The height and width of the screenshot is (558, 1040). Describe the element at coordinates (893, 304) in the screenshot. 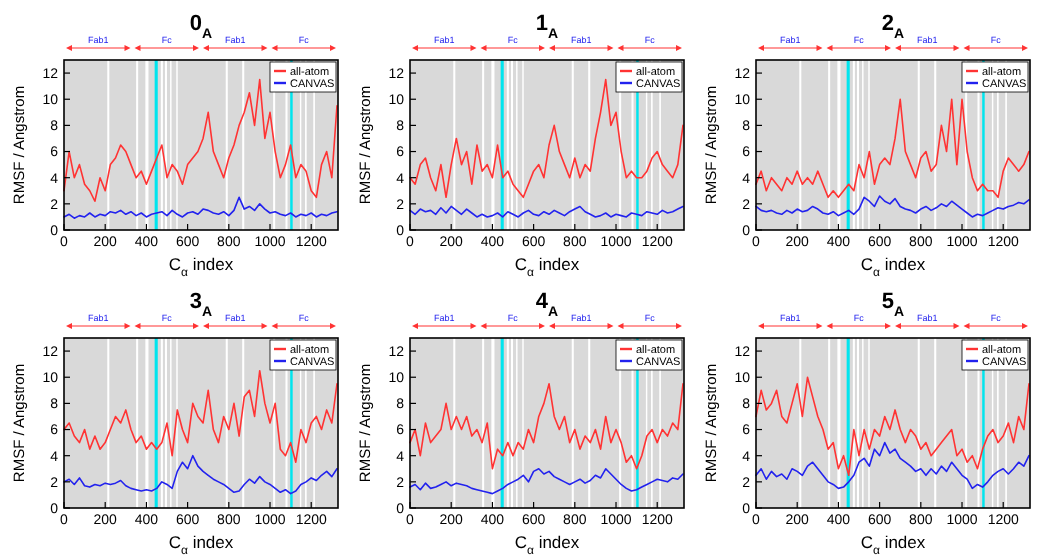

I see `chart-title: 5$_{A}$` at that location.